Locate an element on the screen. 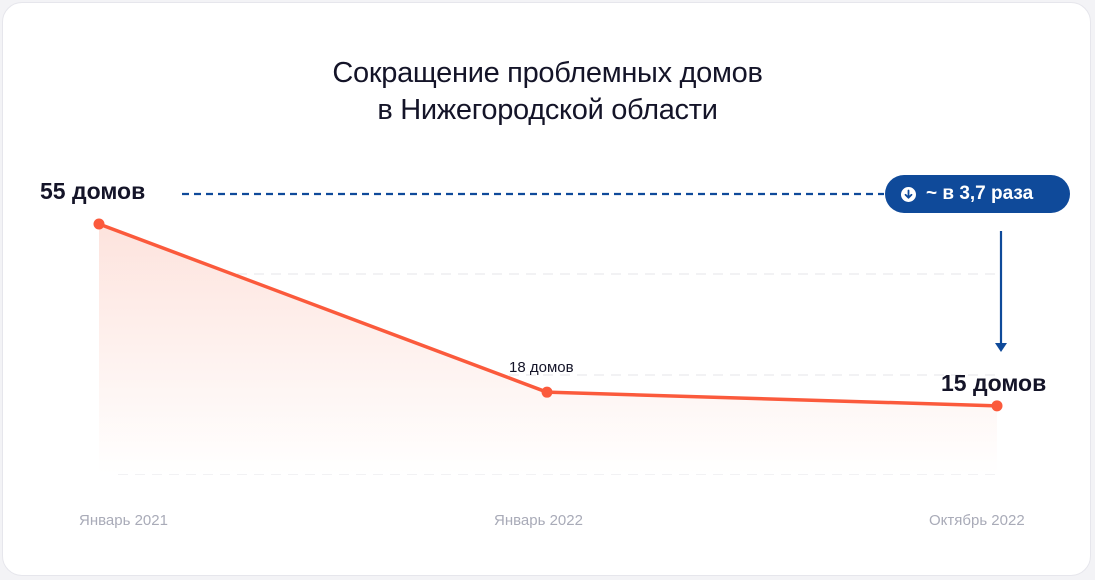 This screenshot has width=1095, height=580. reduction-badge-label: ~ в 3,7 раза is located at coordinates (980, 193).